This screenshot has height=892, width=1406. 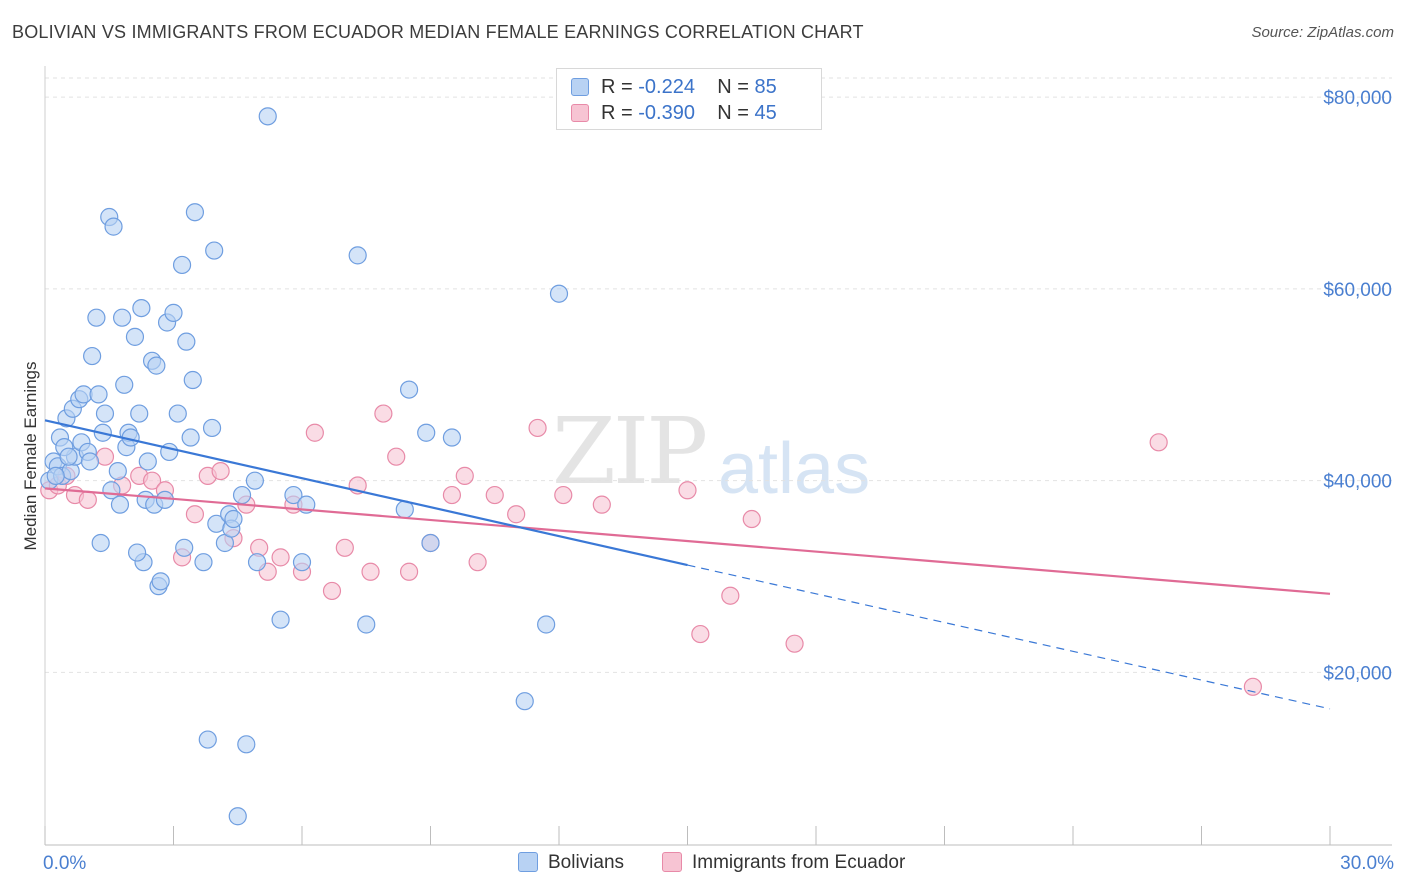 I want to click on legend-item-ecuador: Immigrants from Ecuador, so click(x=783, y=863).